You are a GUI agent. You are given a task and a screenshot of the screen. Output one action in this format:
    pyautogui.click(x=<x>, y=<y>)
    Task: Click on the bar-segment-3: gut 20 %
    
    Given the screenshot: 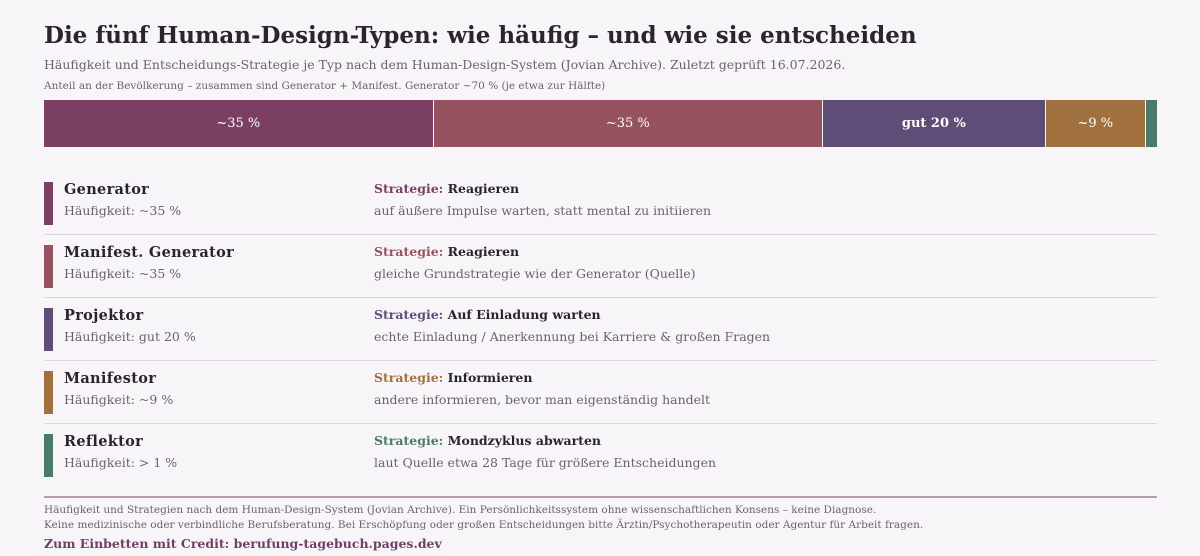 What is the action you would take?
    pyautogui.click(x=934, y=123)
    